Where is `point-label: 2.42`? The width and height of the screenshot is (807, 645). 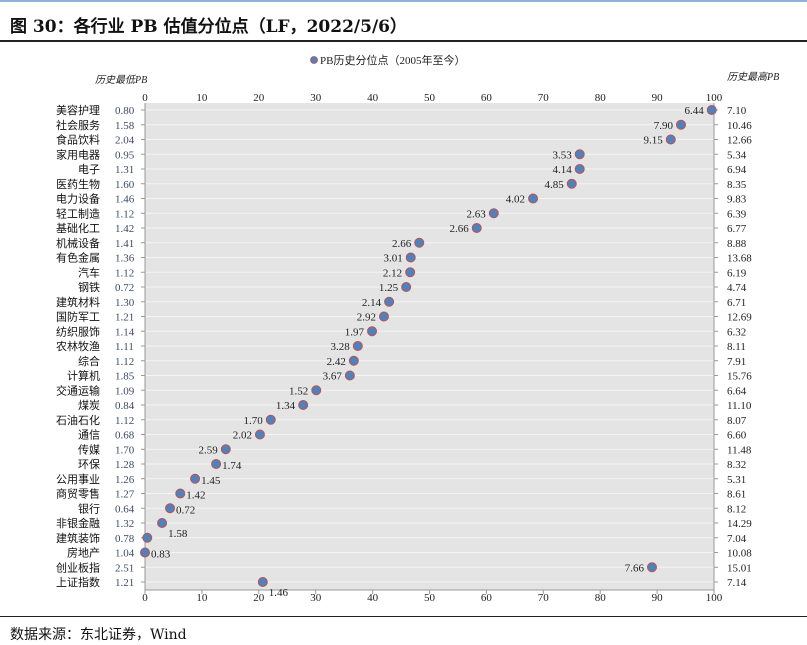
point-label: 2.42 is located at coordinates (336, 362).